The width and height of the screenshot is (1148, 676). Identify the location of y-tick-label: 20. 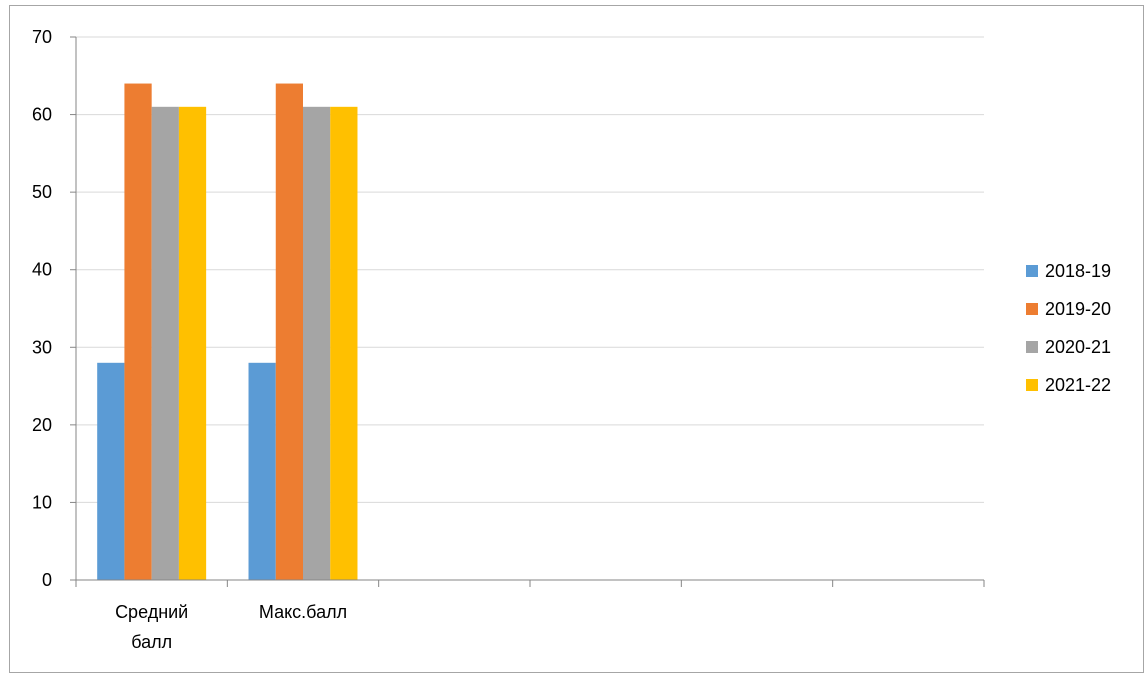
(42, 425).